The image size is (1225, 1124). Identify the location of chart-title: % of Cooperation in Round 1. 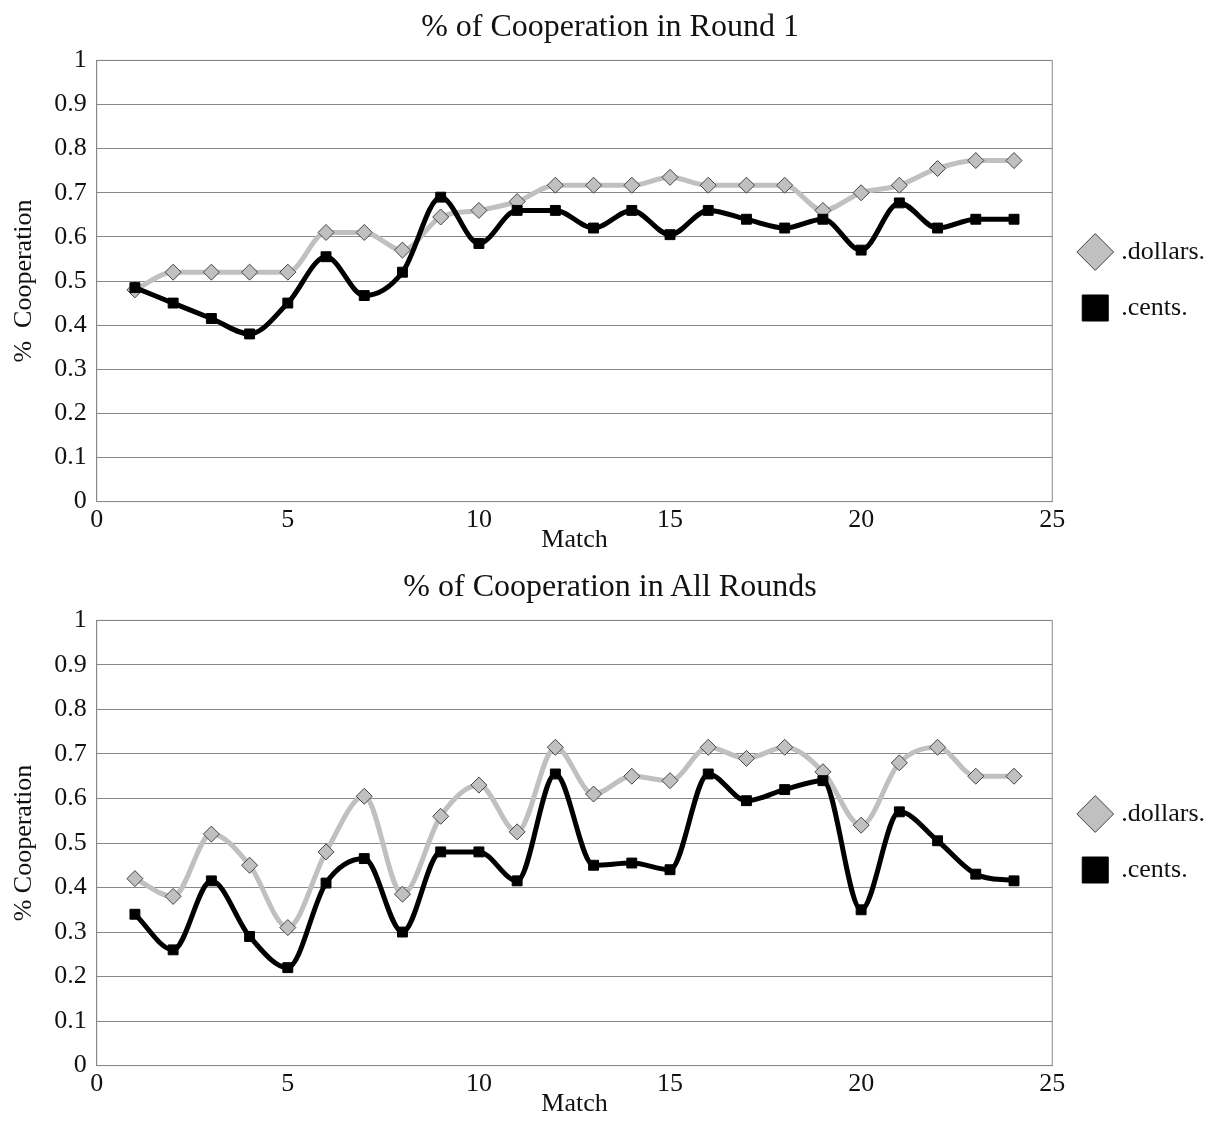
(610, 24).